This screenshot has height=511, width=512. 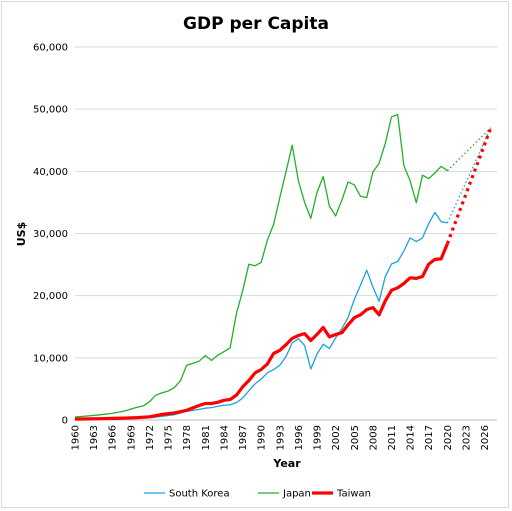 I want to click on legend-label-south-korea: South Korea, so click(x=199, y=494).